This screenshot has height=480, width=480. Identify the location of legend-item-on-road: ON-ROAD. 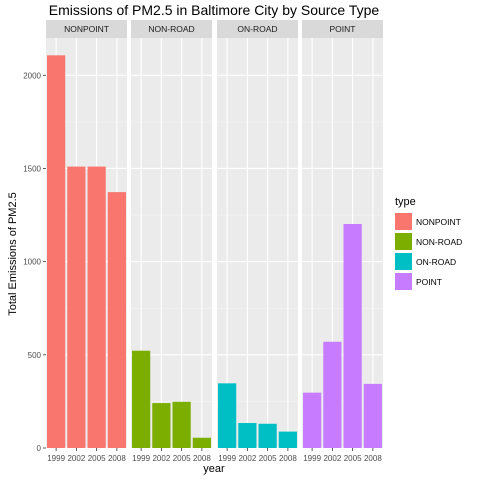
(425, 261).